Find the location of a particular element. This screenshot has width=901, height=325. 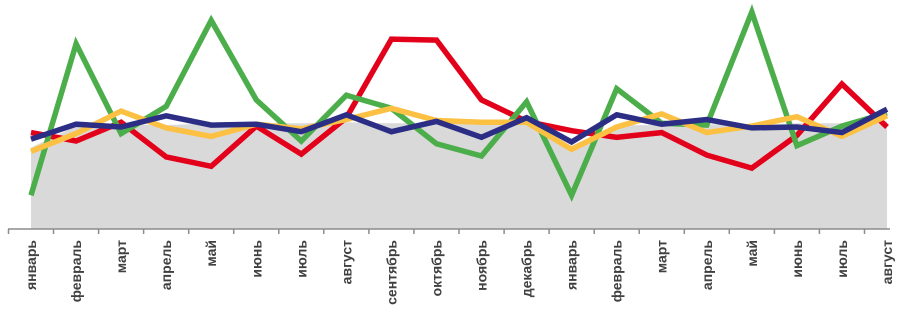

x-tick-label: сентябрь is located at coordinates (391, 272).